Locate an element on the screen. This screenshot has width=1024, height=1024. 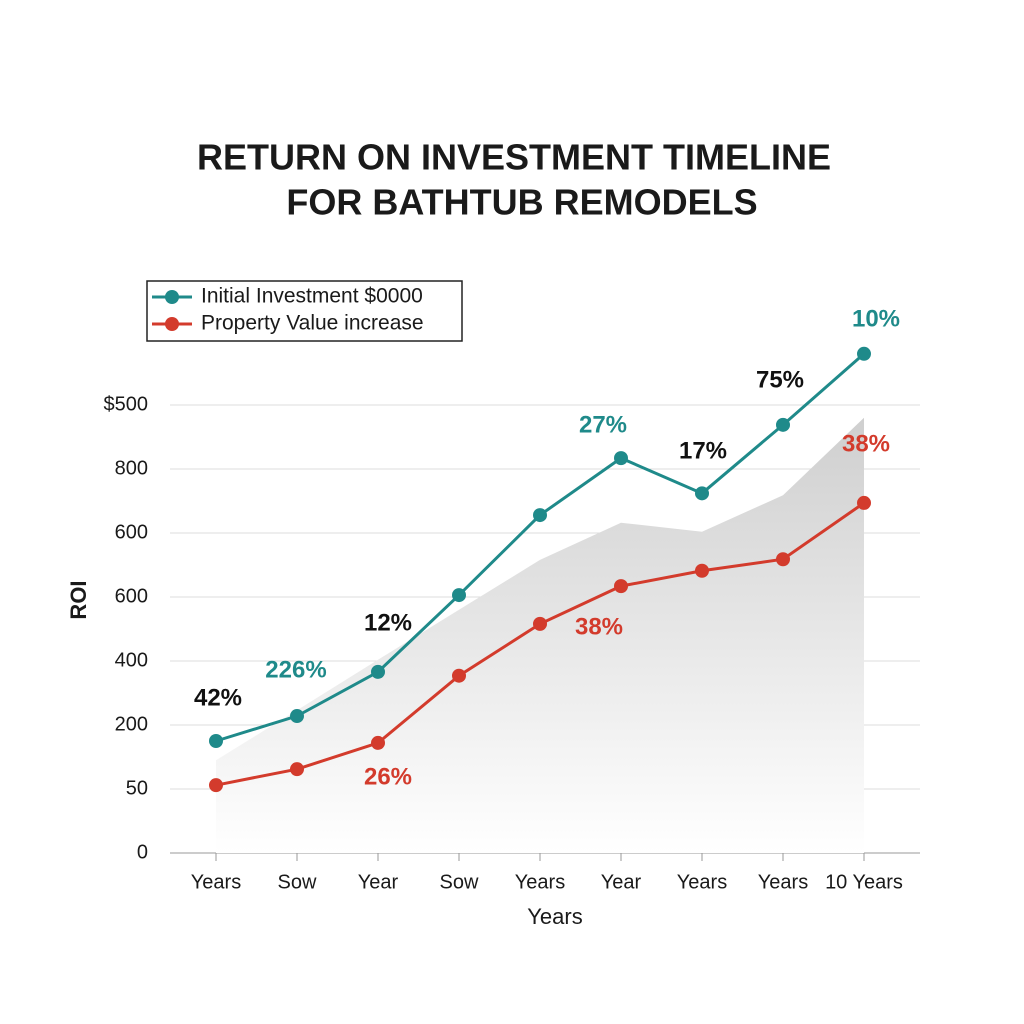
chart-title: FOR BATHTUB REMODELS is located at coordinates (521, 202).